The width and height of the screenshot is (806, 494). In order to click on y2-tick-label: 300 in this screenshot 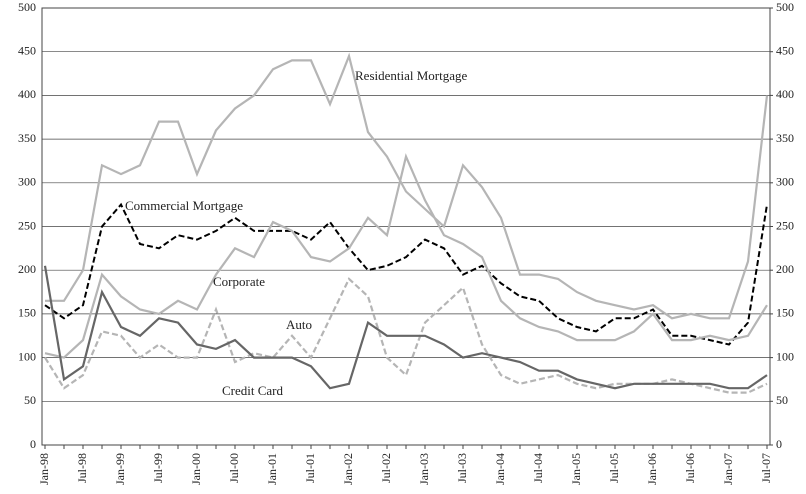, I will do `click(785, 182)`.